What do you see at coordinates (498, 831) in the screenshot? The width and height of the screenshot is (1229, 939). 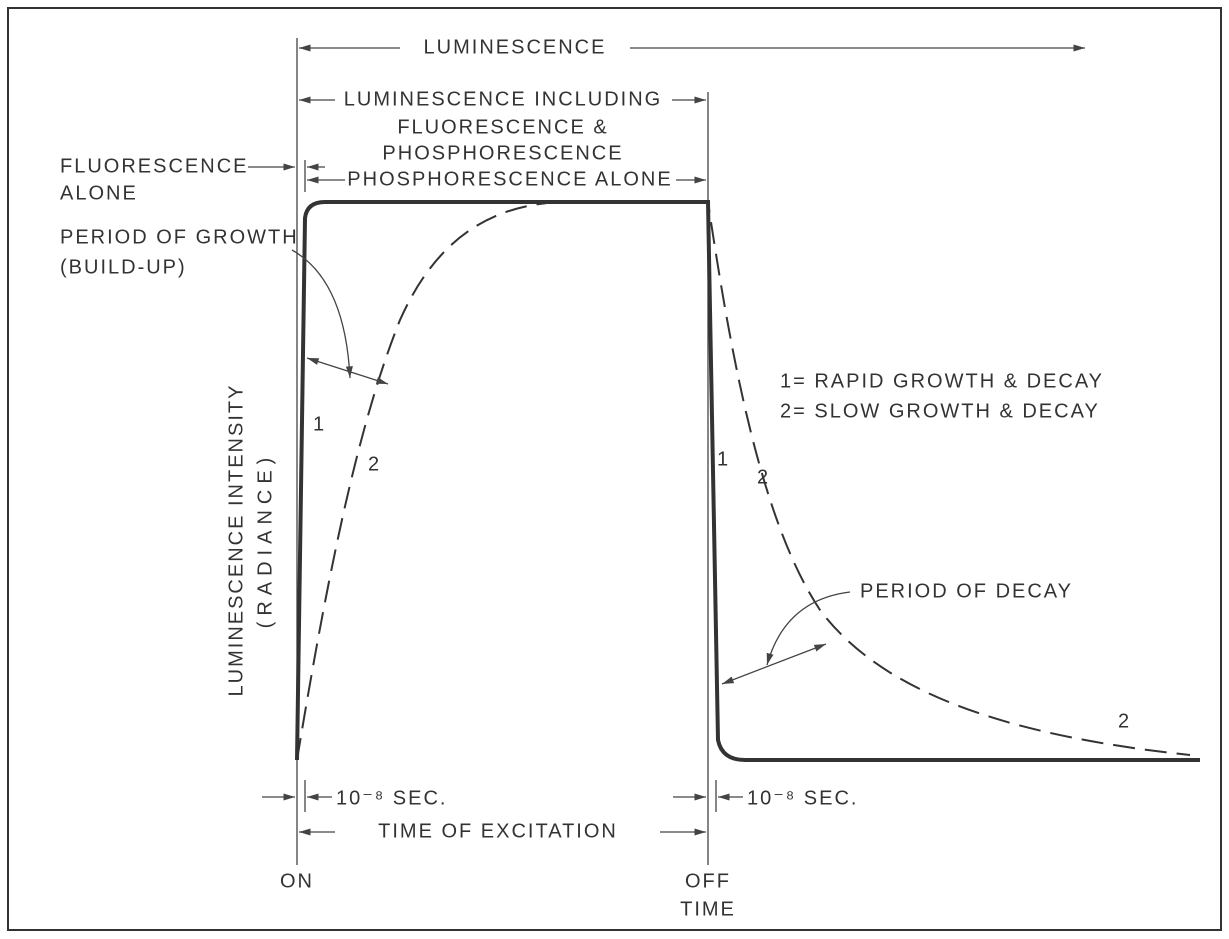 I see `label: TIME OF EXCITATION` at bounding box center [498, 831].